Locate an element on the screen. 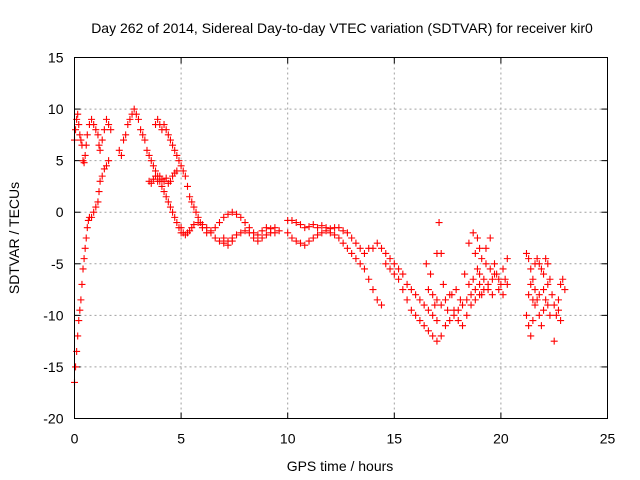 The image size is (640, 480). x-axis-label: GPS time / hours is located at coordinates (340, 466).